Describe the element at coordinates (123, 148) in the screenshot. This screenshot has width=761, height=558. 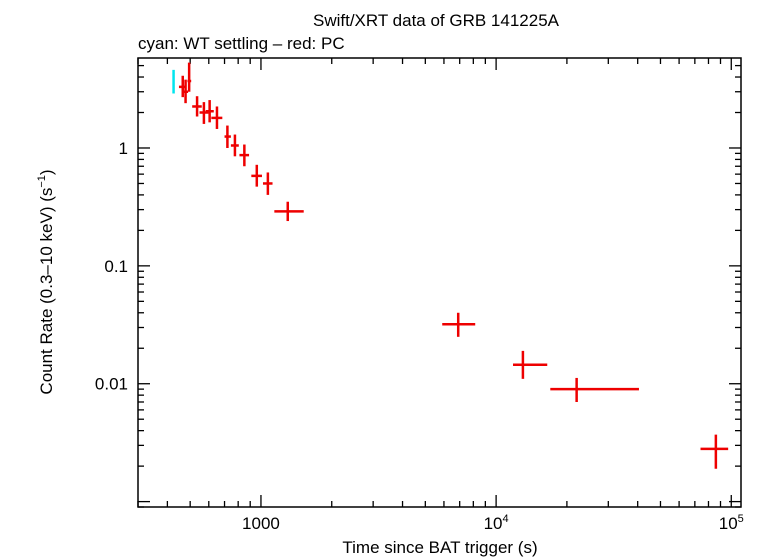
I see `y-tick-label: 1` at that location.